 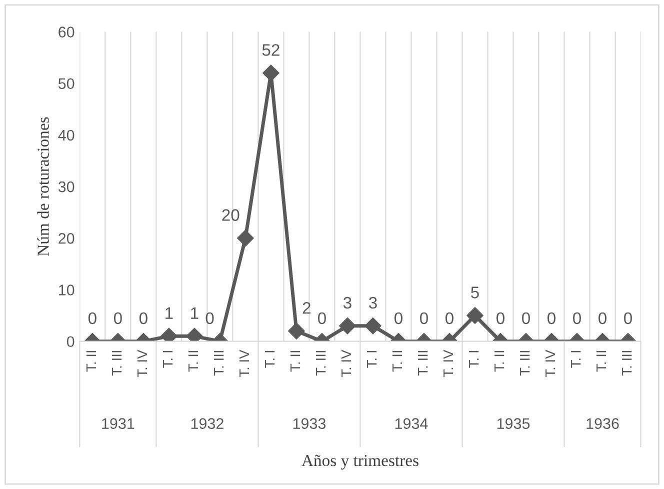 I want to click on x-axis-title: Años y trimestres, so click(x=360, y=462).